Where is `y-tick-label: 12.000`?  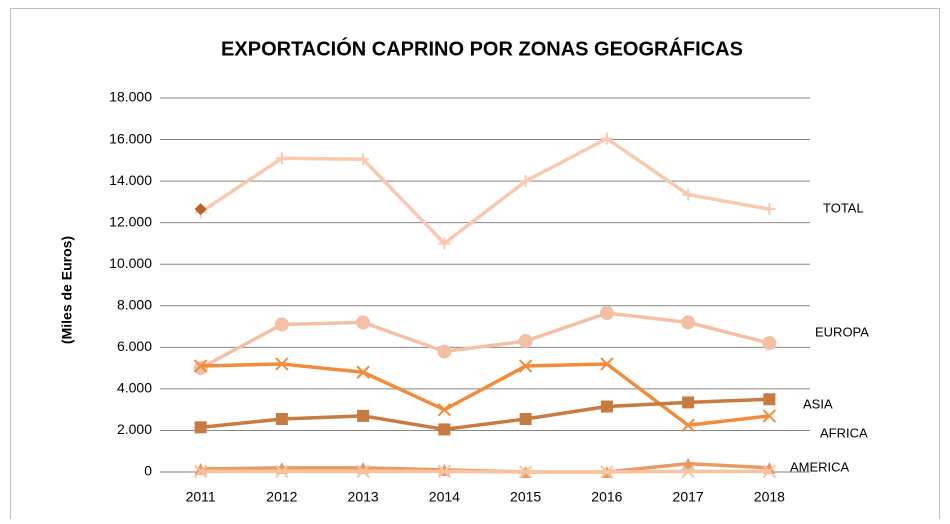
y-tick-label: 12.000 is located at coordinates (130, 221).